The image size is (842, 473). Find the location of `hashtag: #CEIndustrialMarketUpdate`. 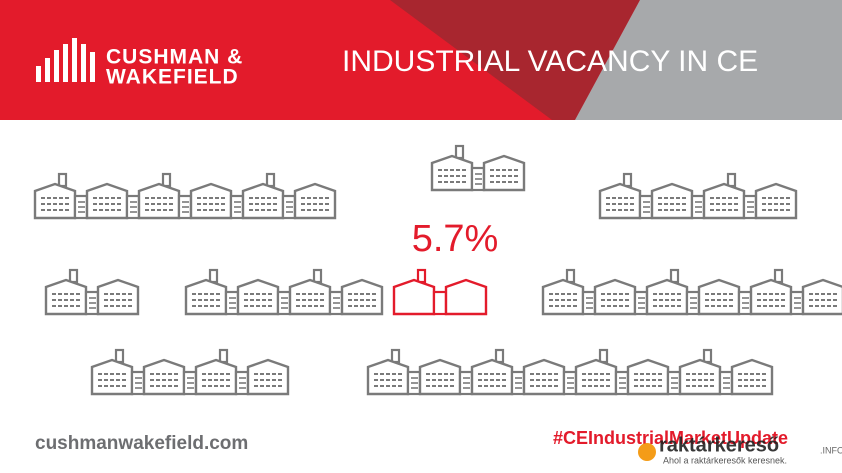

hashtag: #CEIndustrialMarketUpdate is located at coordinates (670, 438).